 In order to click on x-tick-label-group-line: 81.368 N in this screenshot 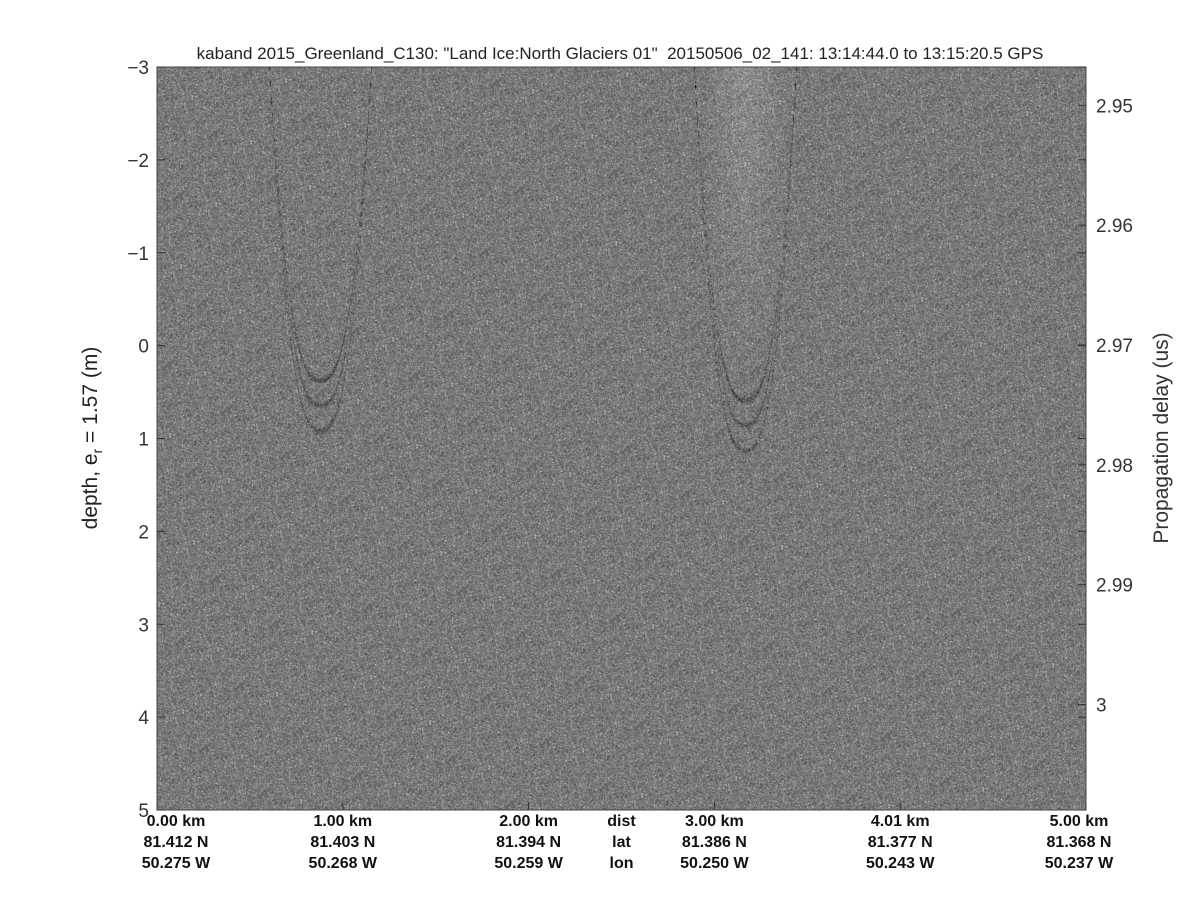, I will do `click(1079, 842)`.